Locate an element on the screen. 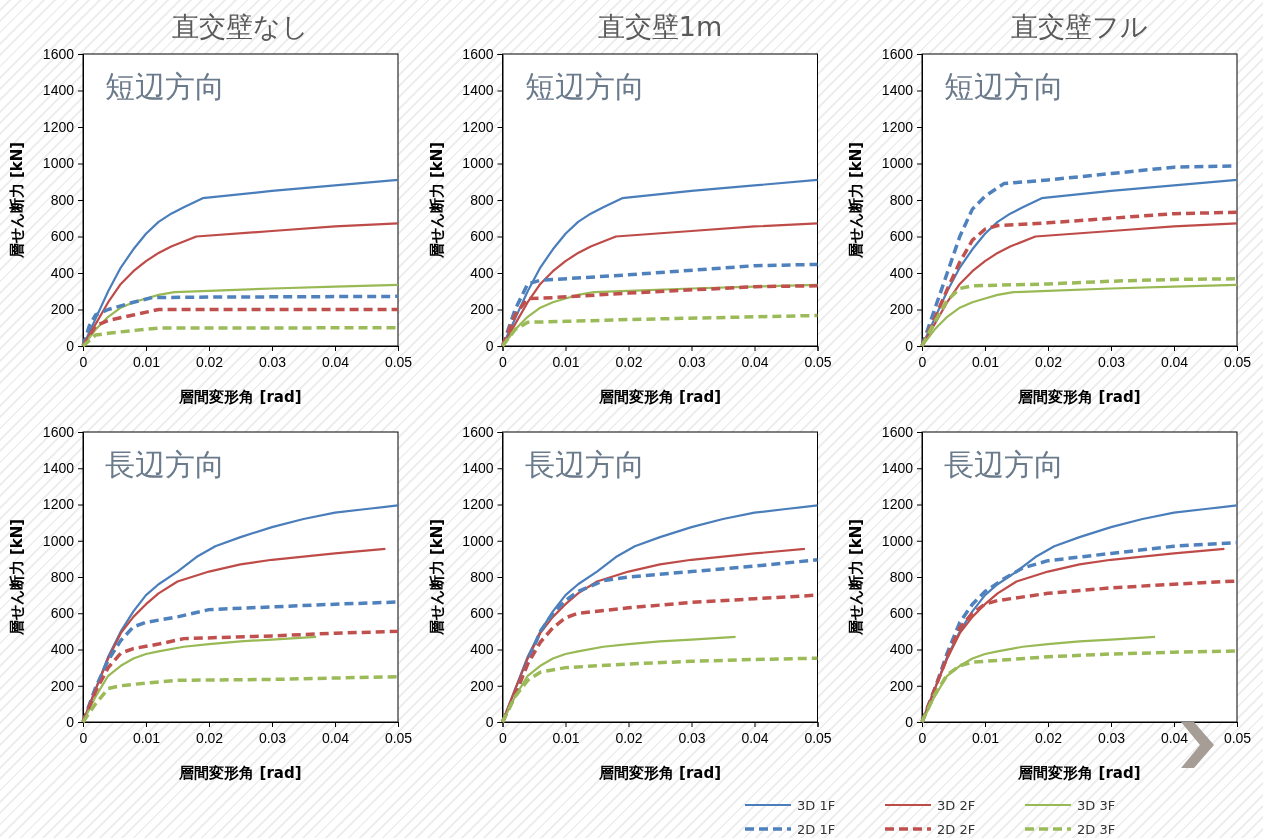 The width and height of the screenshot is (1263, 838). legend-label: 3D 2F is located at coordinates (956, 805).